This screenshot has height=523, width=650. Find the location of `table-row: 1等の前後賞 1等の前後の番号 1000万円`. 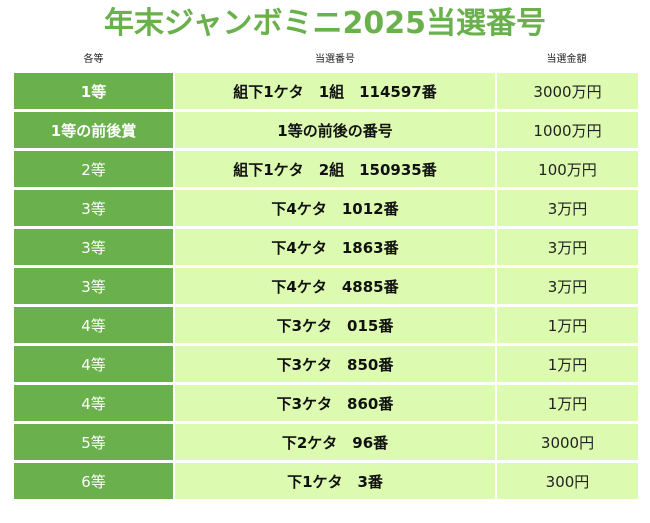

table-row: 1等の前後賞 1等の前後の番号 1000万円 is located at coordinates (326, 130).